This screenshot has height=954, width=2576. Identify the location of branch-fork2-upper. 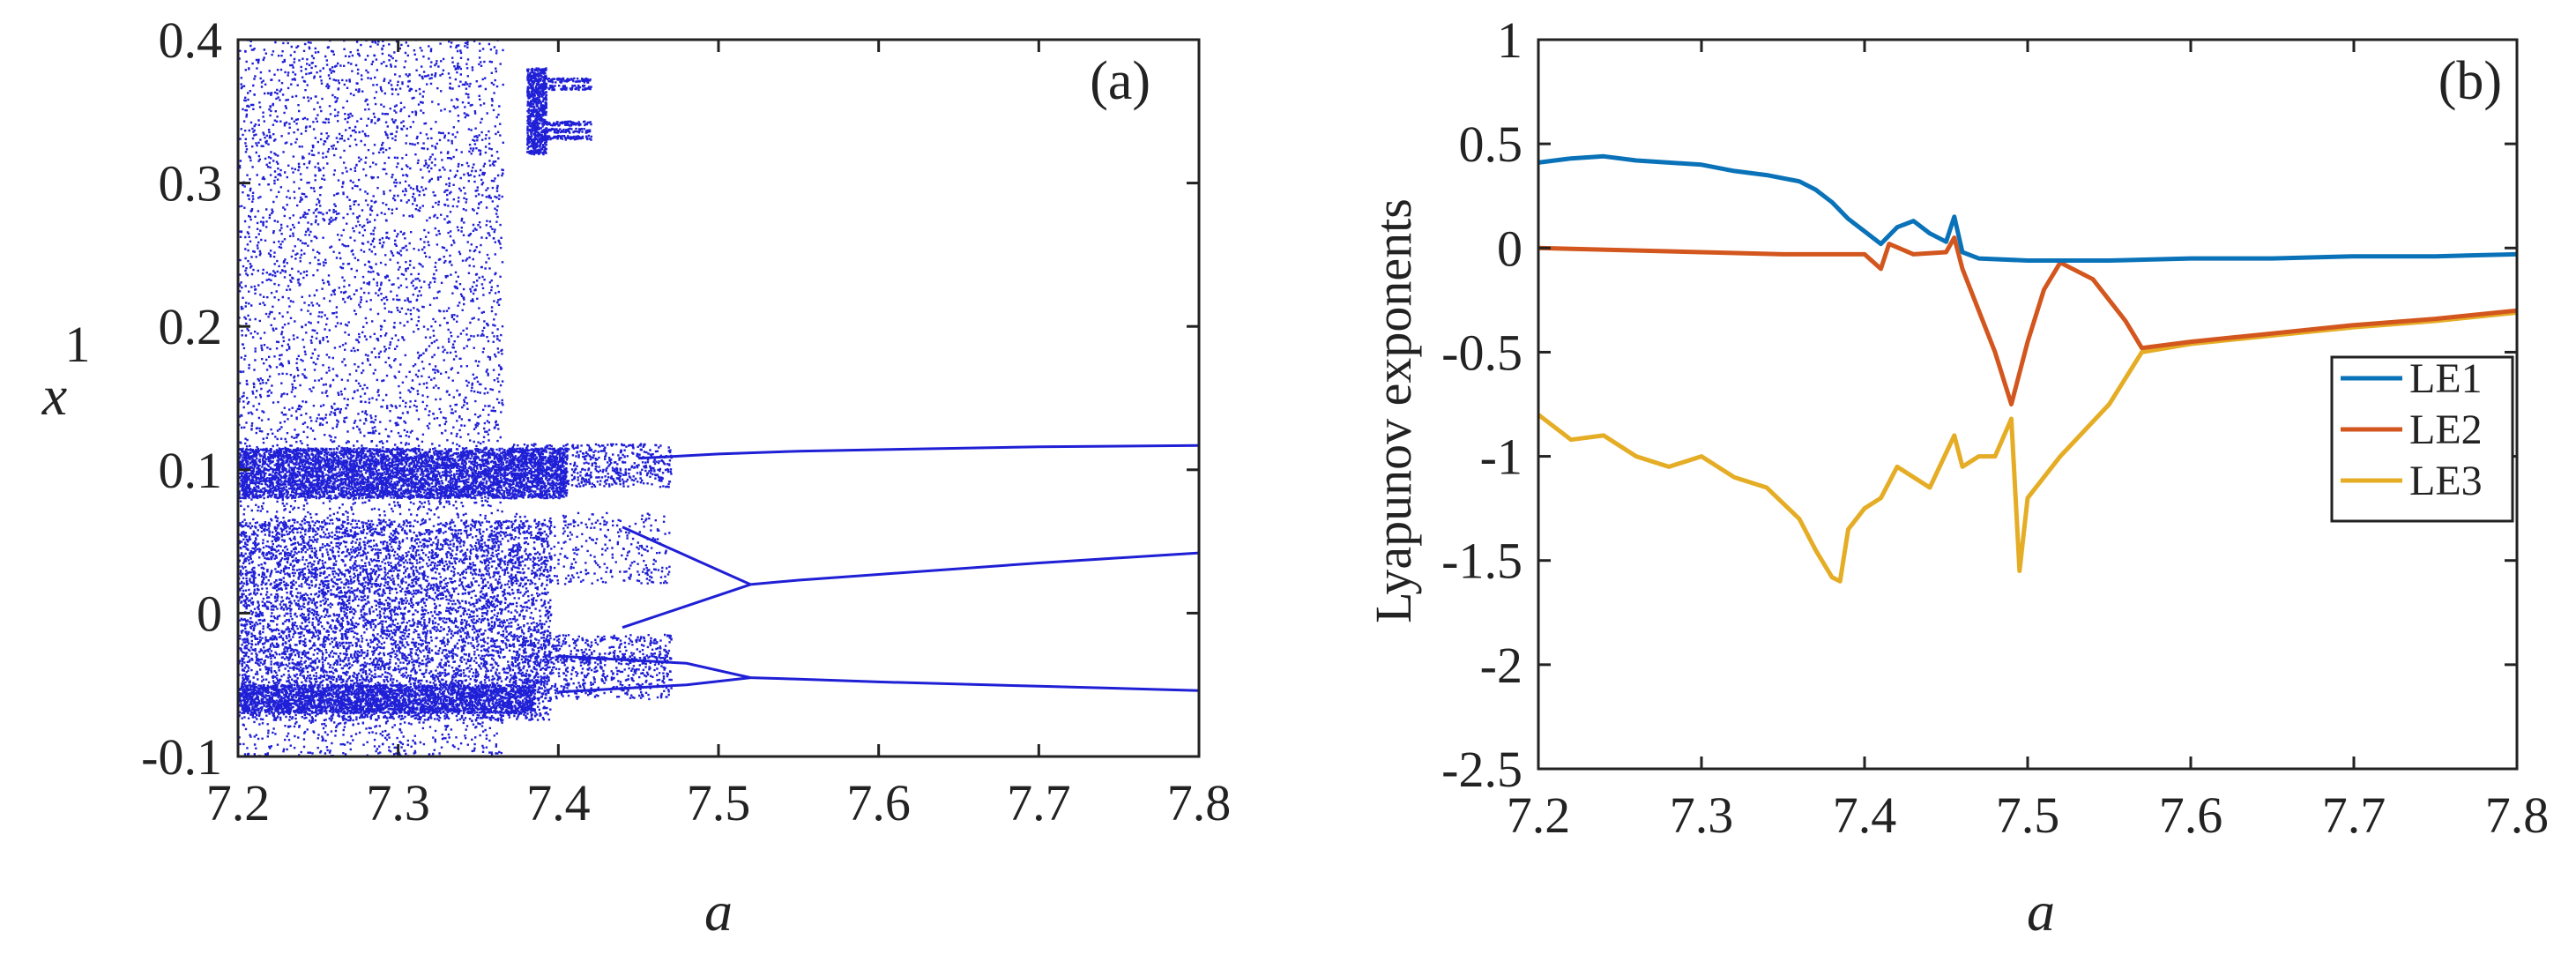
(655, 667).